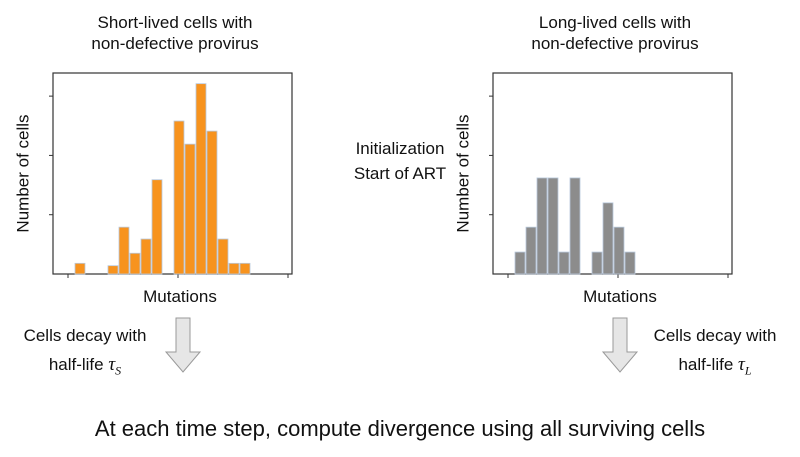 The image size is (800, 457). Describe the element at coordinates (400, 148) in the screenshot. I see `center-line: Initialization` at that location.